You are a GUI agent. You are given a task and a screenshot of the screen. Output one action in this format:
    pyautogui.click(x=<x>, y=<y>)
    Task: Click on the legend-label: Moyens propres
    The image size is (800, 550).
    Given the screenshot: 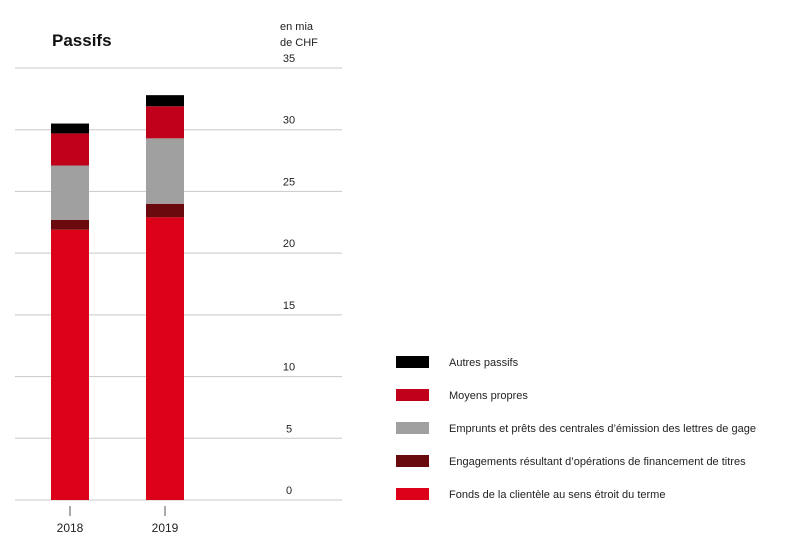 What is the action you would take?
    pyautogui.click(x=488, y=396)
    